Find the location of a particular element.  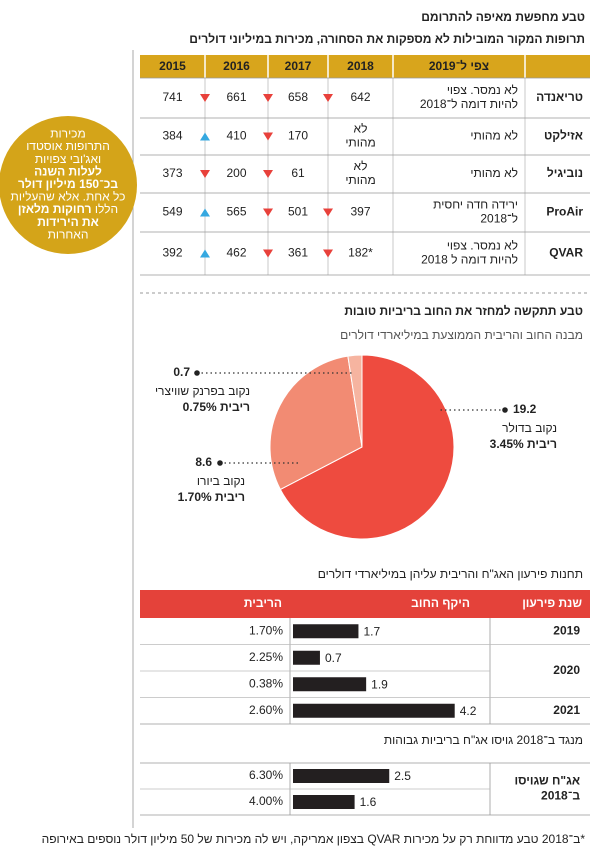

row-name: QVAR is located at coordinates (566, 253).